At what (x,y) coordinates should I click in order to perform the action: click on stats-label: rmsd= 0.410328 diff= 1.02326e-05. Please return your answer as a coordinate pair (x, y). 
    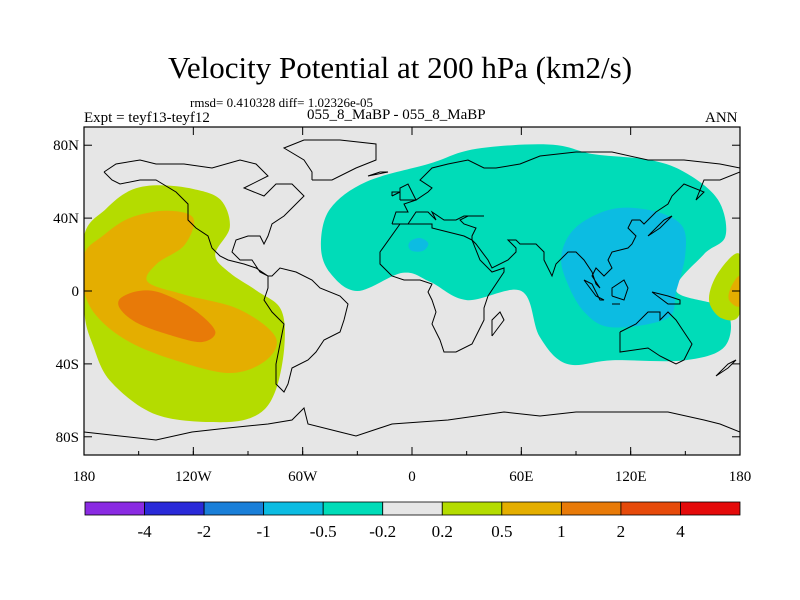
    Looking at the image, I should click on (282, 102).